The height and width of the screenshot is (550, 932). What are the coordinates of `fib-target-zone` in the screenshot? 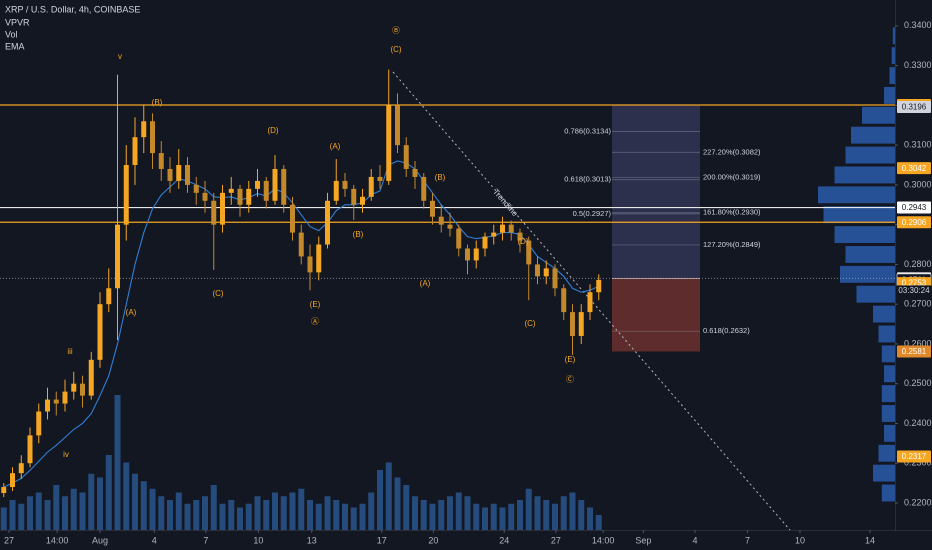 It's located at (656, 191).